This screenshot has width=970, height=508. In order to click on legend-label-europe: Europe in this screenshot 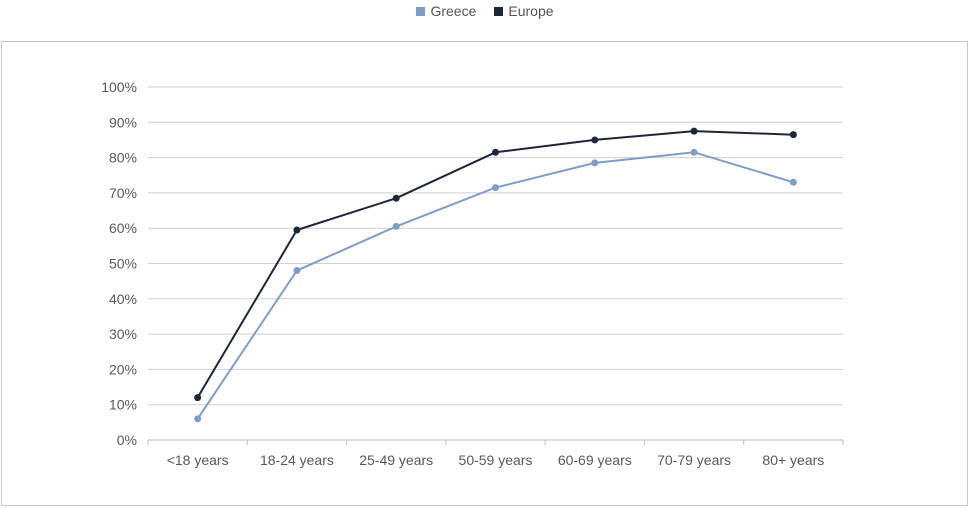, I will do `click(531, 11)`.